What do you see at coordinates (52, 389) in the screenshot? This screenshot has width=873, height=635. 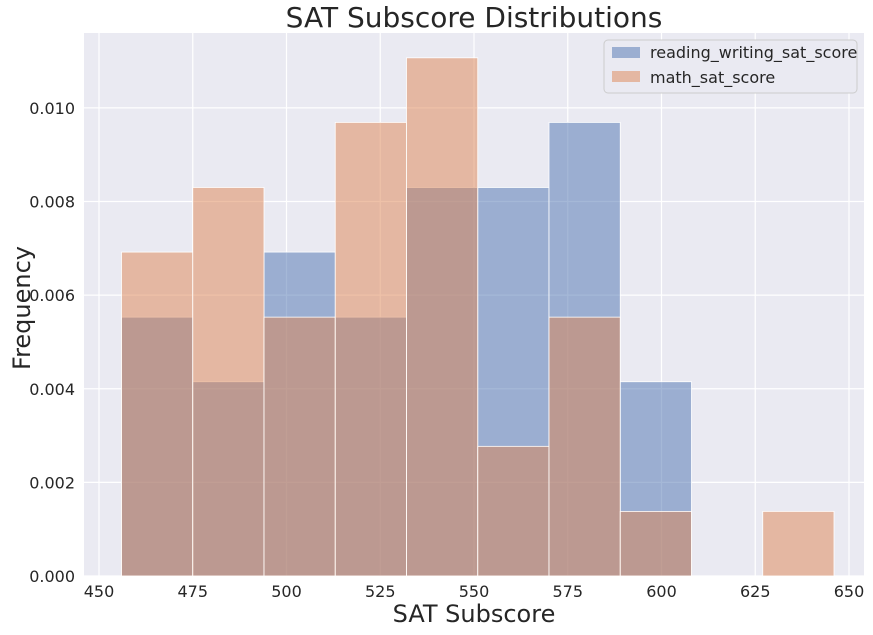 I see `y-tick-label: 0.004` at bounding box center [52, 389].